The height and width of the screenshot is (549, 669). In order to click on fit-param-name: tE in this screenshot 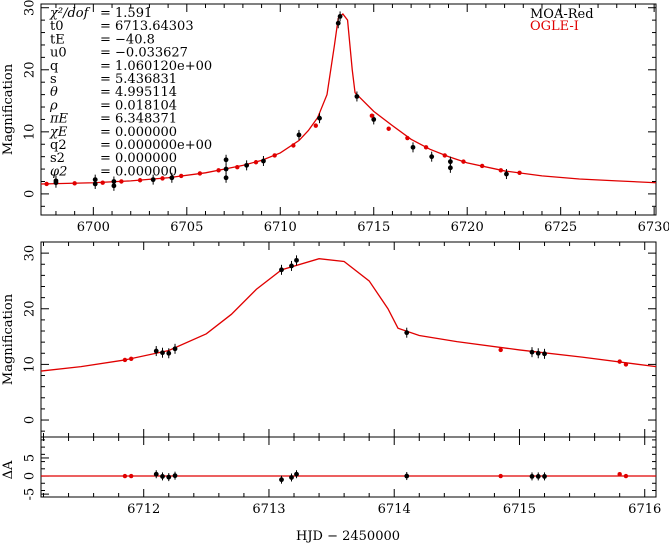, I will do `click(57, 39)`.